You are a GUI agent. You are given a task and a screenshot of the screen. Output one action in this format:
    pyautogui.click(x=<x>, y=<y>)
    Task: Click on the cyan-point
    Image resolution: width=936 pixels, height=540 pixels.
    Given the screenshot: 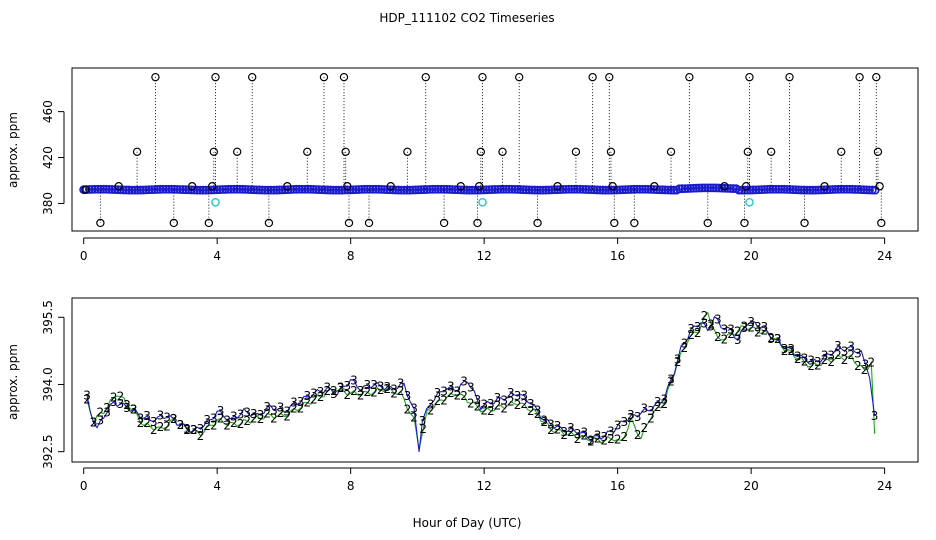 What is the action you would take?
    pyautogui.click(x=749, y=202)
    